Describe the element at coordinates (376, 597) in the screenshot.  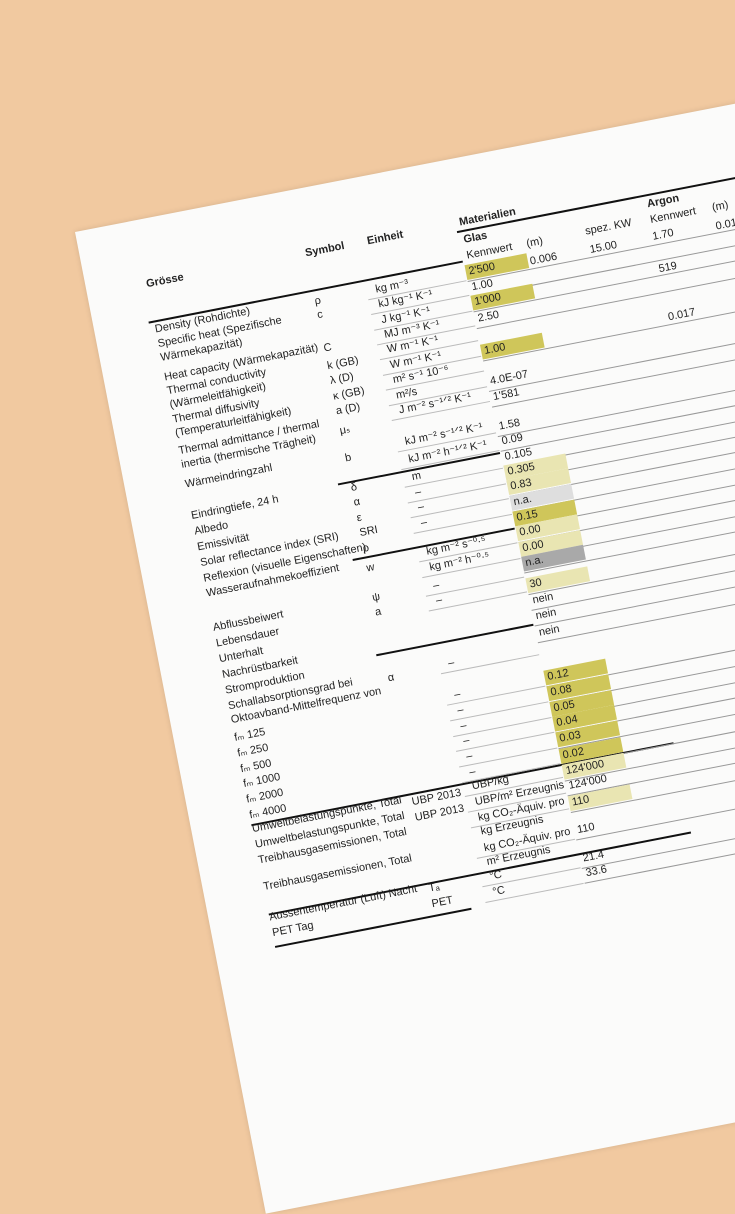
I see `symbol: ψ` at that location.